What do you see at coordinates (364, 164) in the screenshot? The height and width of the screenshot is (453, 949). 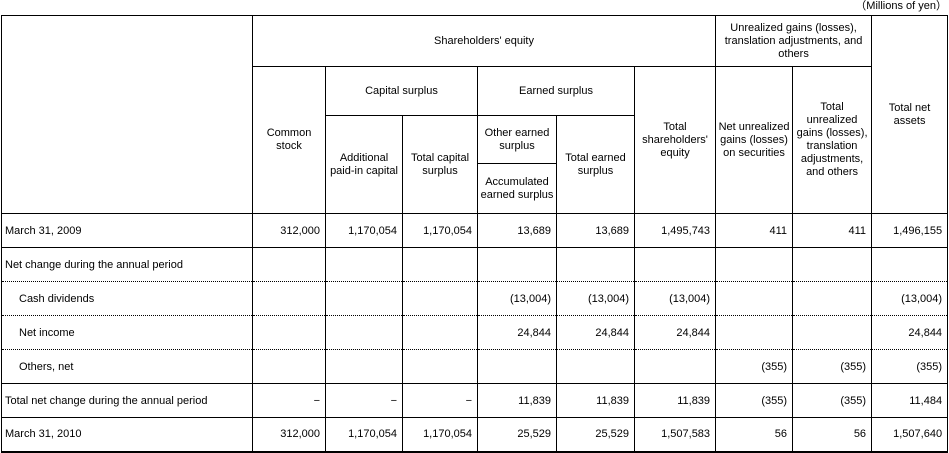 I see `header-additional-paid-in-capital: Additional paid-in capital` at bounding box center [364, 164].